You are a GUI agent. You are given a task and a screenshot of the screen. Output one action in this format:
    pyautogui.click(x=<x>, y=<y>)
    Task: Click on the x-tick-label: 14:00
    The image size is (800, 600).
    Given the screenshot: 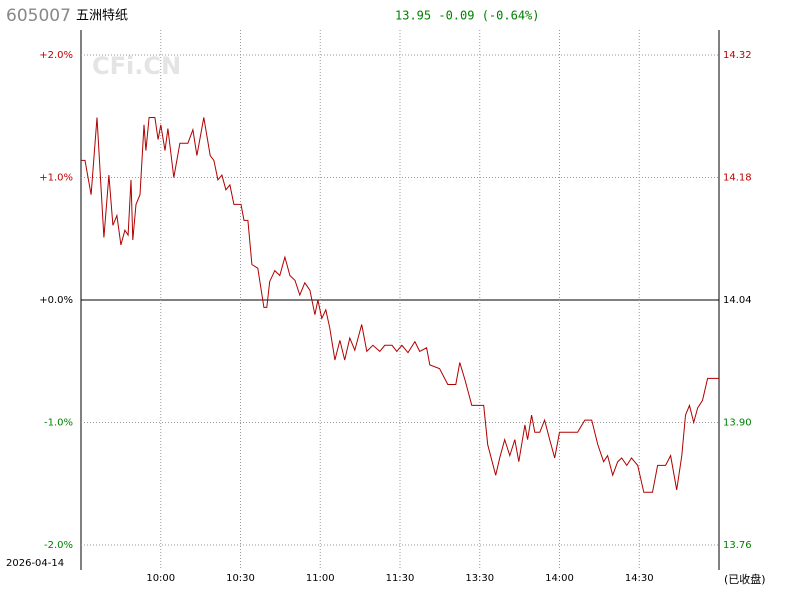 What is the action you would take?
    pyautogui.click(x=559, y=578)
    